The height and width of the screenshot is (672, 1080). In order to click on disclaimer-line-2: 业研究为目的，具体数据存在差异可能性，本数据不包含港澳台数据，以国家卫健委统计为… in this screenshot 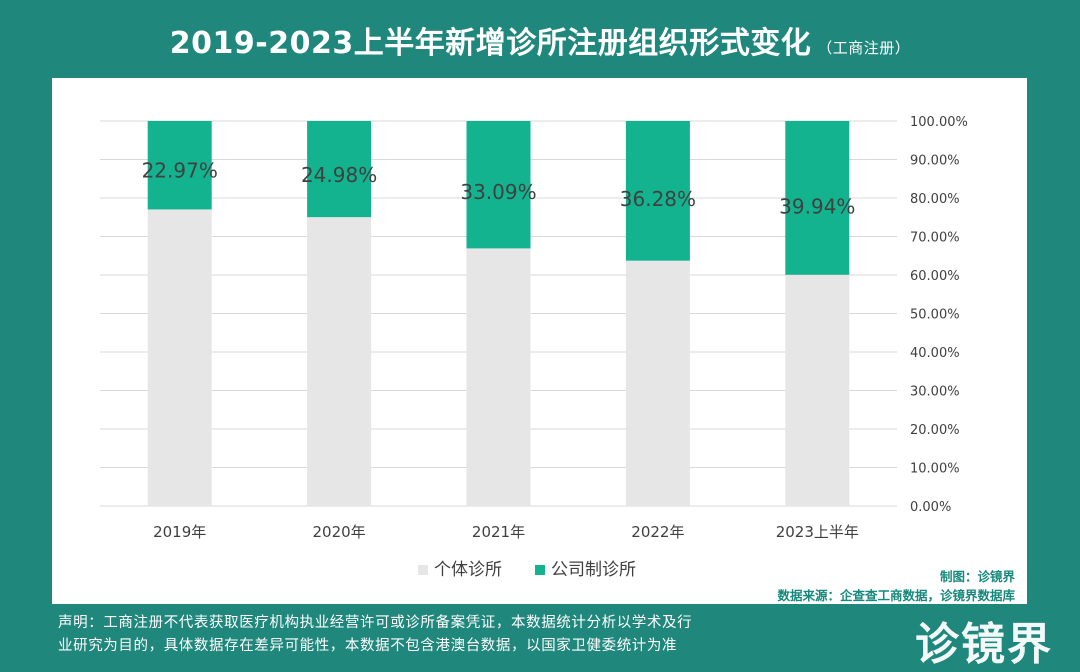, I will do `click(368, 646)`.